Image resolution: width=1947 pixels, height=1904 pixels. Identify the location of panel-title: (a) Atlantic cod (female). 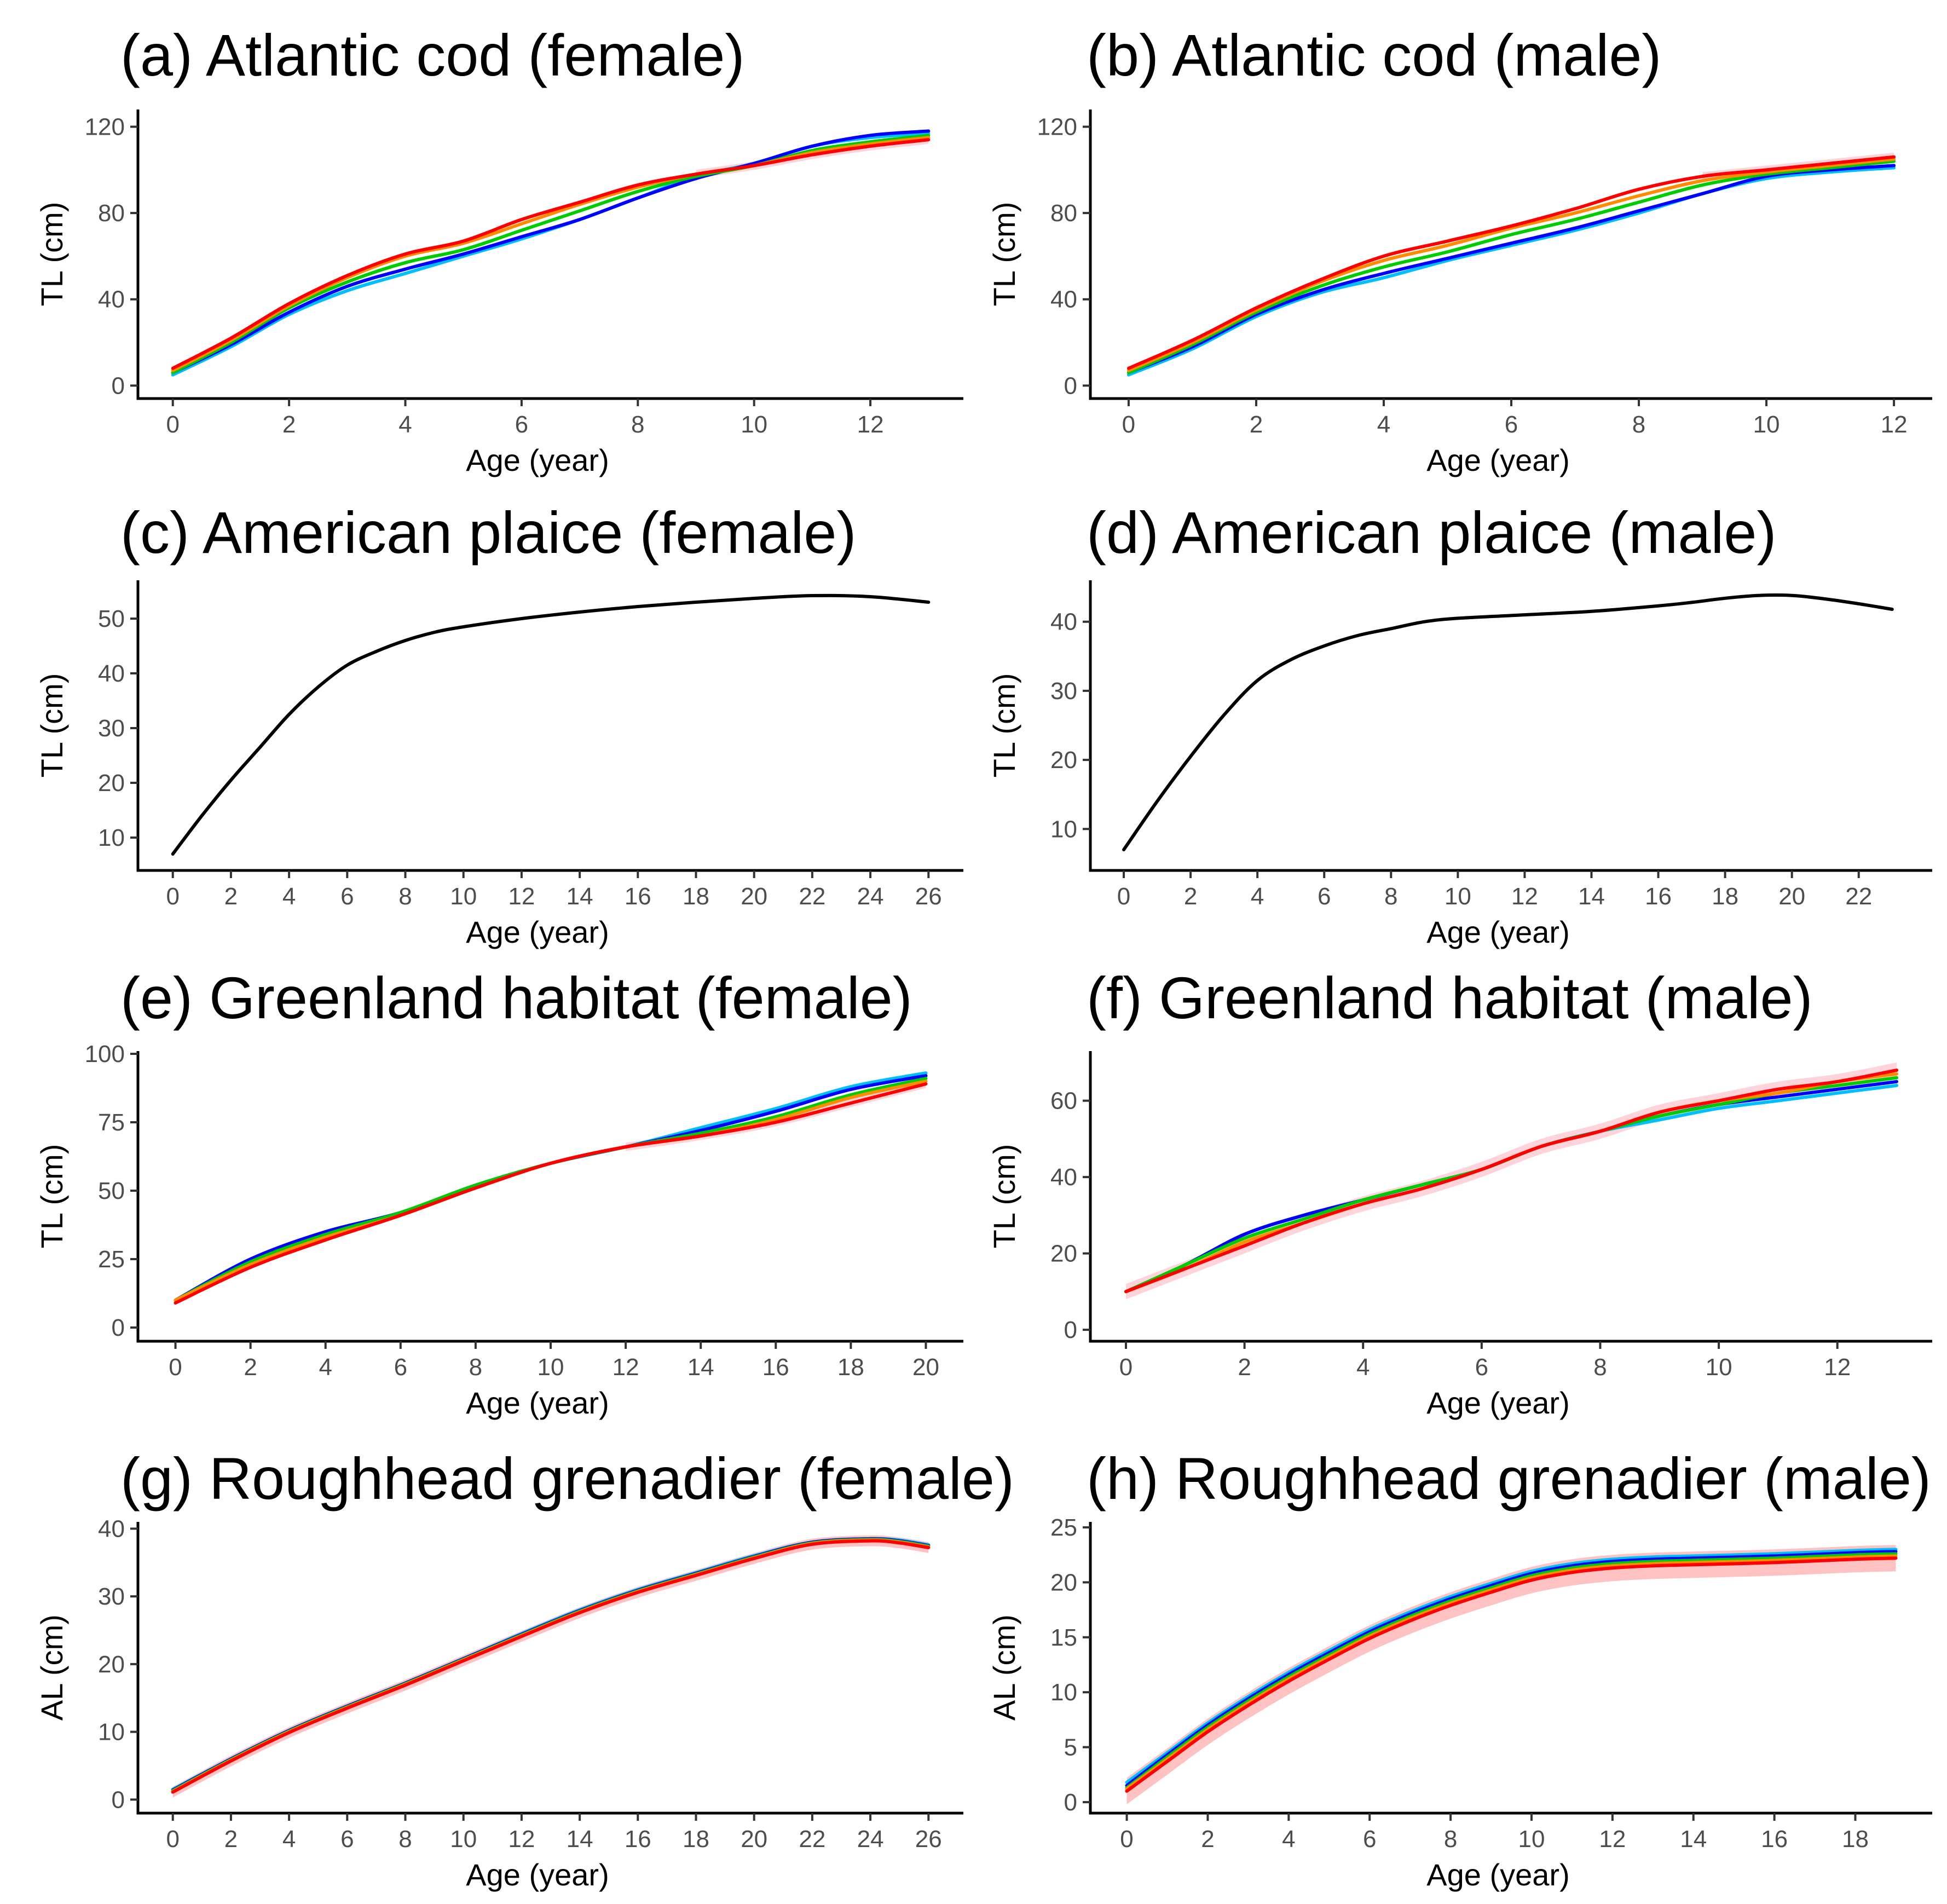
(432, 55).